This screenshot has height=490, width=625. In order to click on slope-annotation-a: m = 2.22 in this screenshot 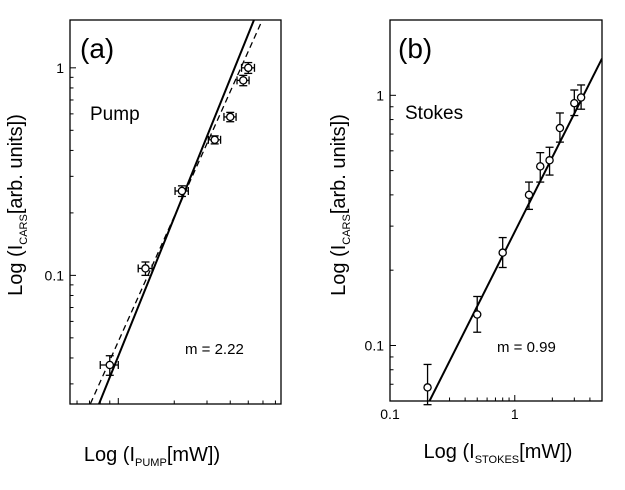, I will do `click(214, 349)`.